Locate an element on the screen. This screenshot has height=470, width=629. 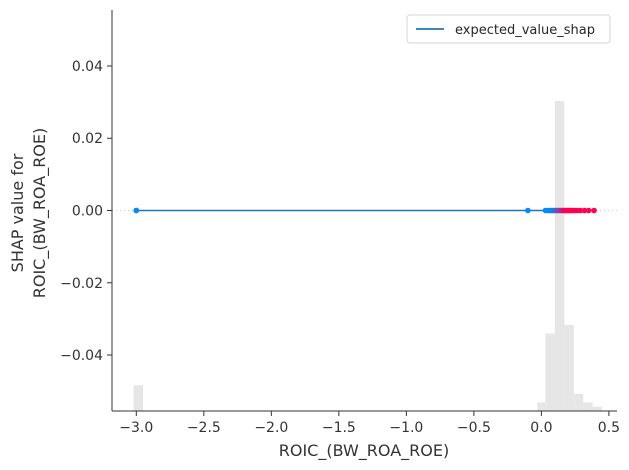
y-tick-label-3: −0.02 is located at coordinates (81, 284).